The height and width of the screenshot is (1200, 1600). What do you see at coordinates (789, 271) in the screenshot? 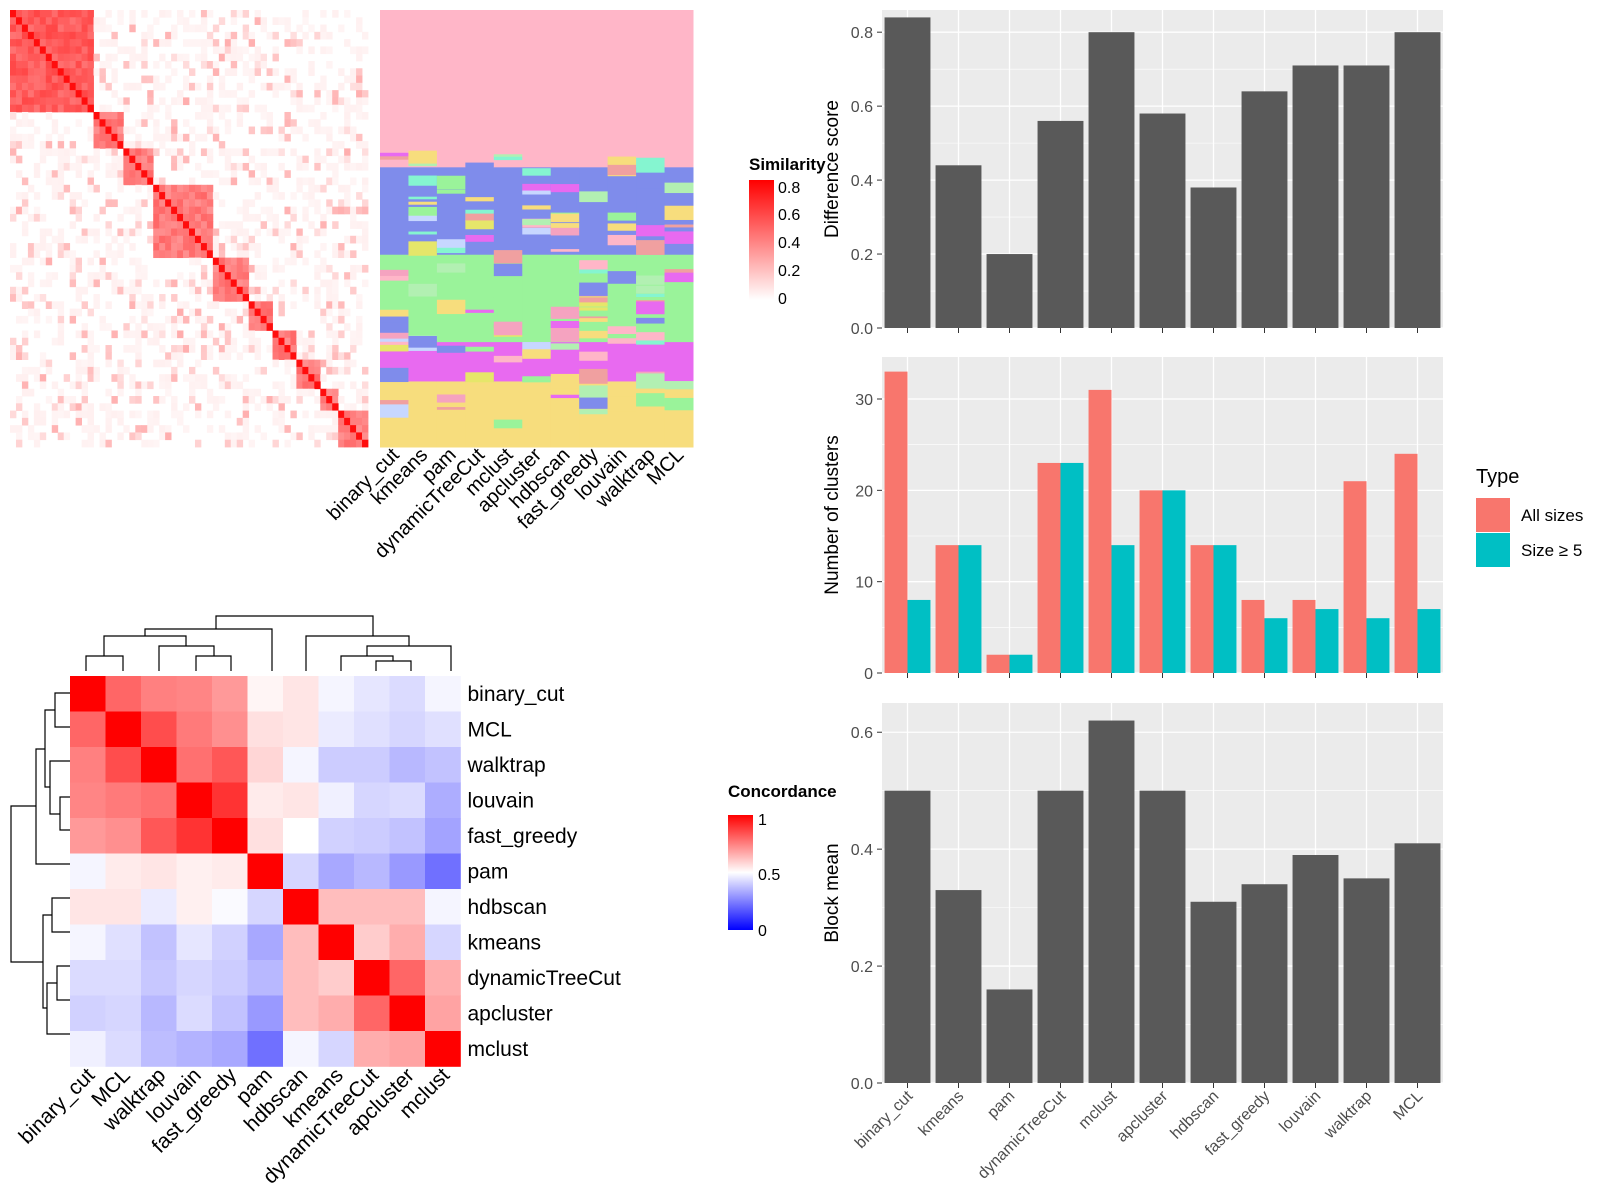
I see `similarity-tick-label: 0.2` at bounding box center [789, 271].